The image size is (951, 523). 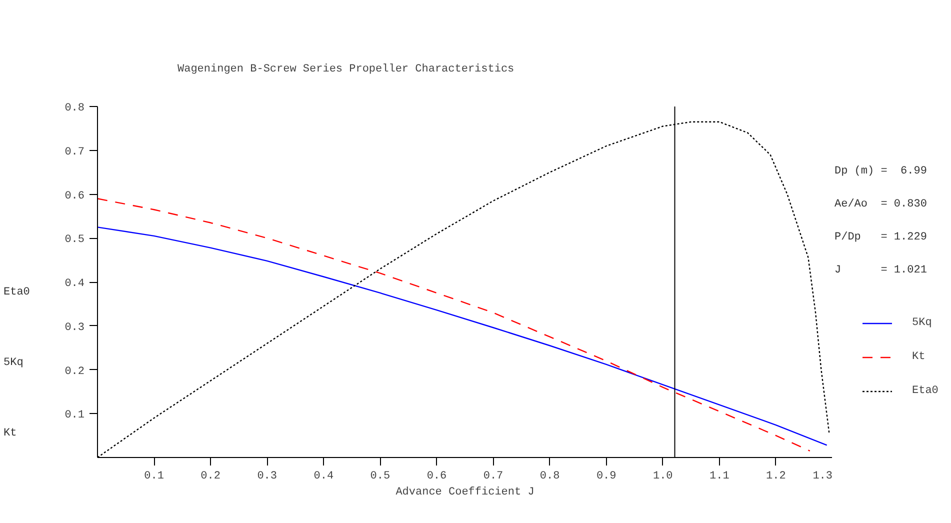 I want to click on text: J = 1.021, so click(x=881, y=270).